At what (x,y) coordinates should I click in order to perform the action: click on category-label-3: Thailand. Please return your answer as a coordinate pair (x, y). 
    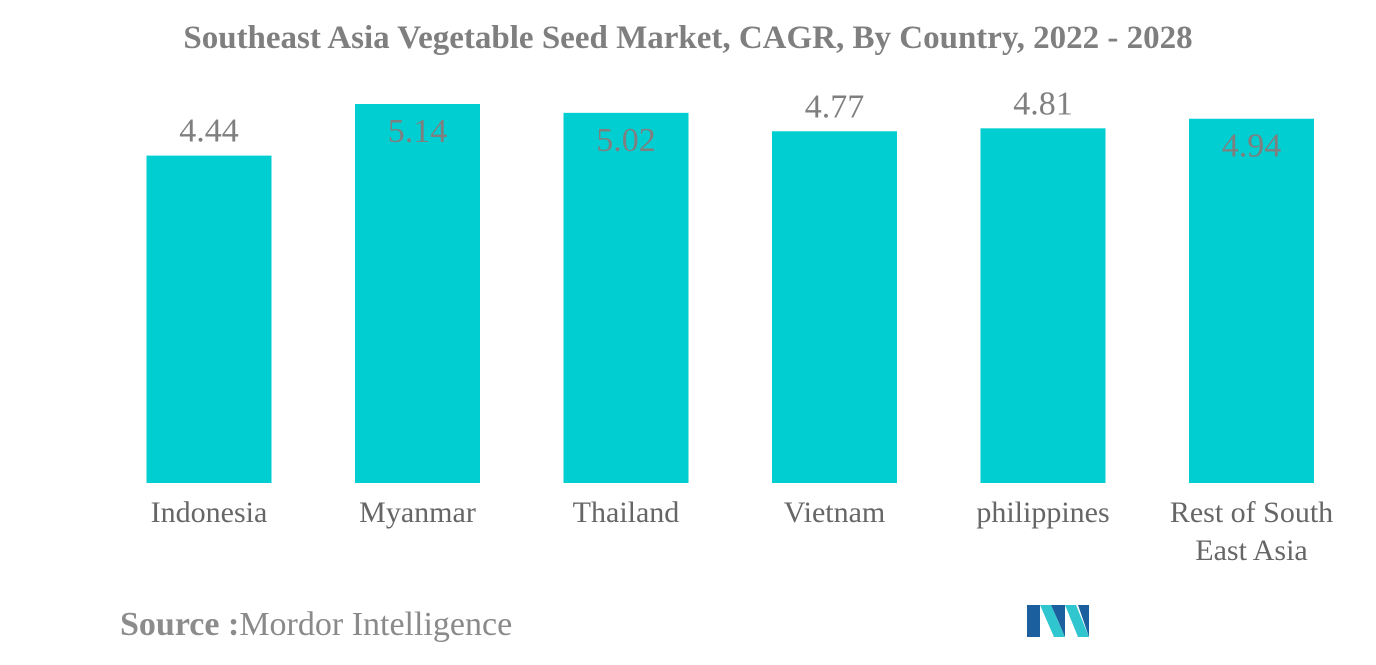
    Looking at the image, I should click on (626, 512).